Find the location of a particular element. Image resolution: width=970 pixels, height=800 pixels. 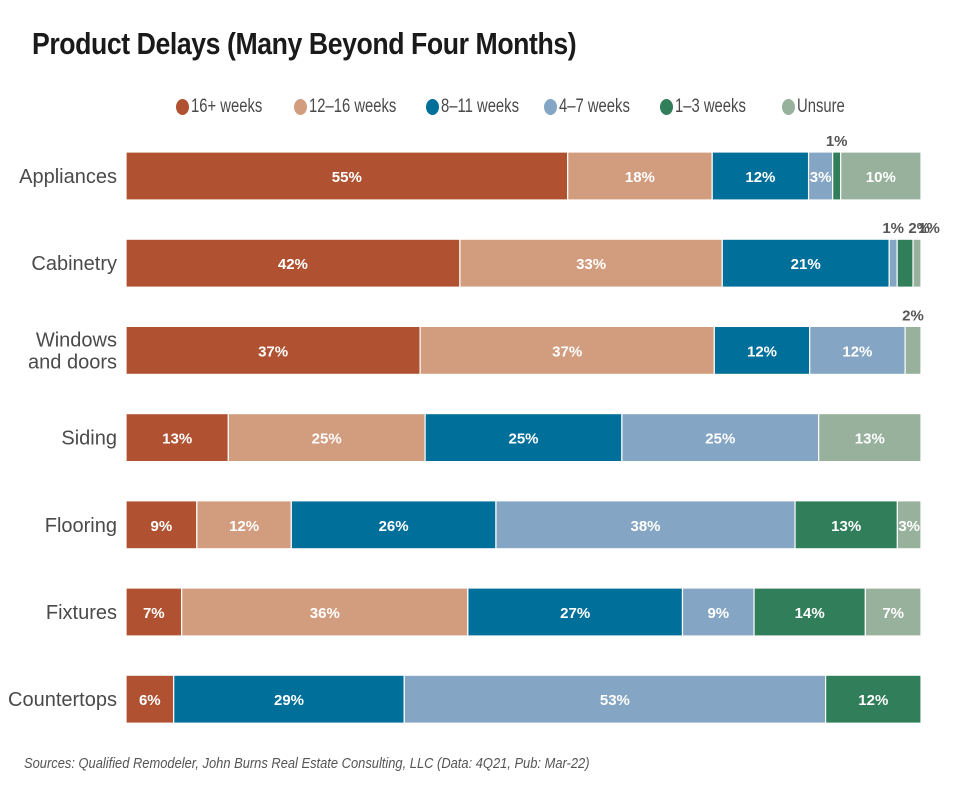

data-label: 38% is located at coordinates (645, 526).